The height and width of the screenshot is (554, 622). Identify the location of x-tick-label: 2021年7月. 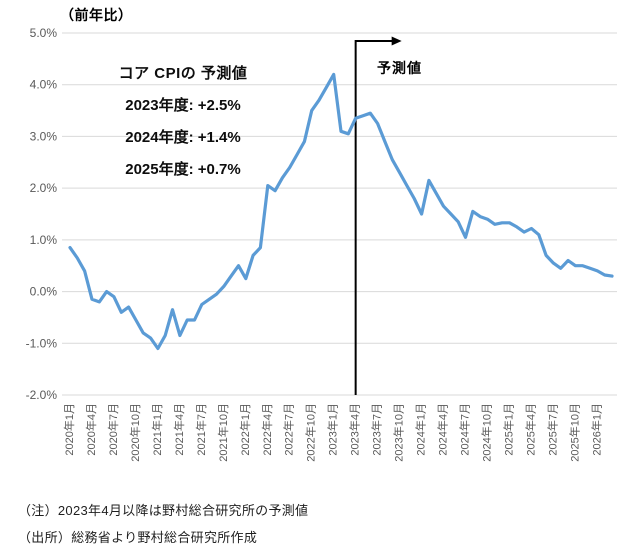
(201, 429).